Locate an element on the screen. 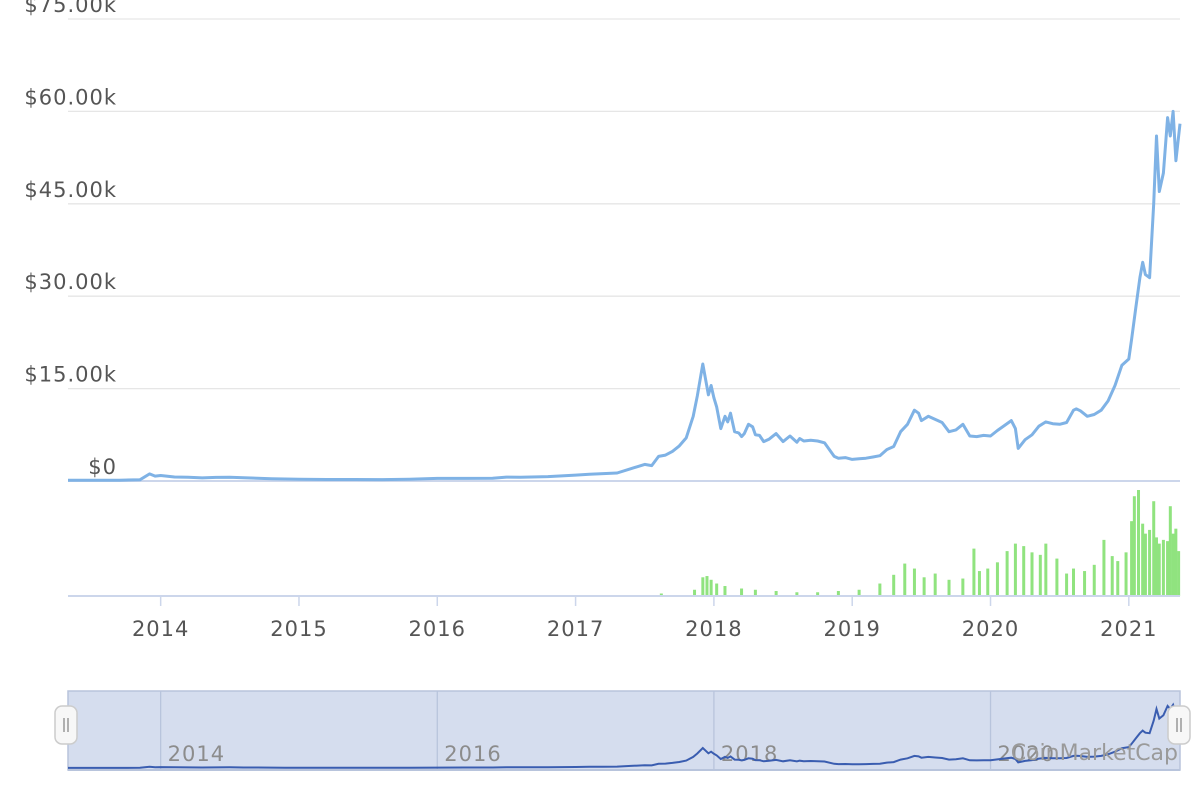 This screenshot has height=800, width=1200. x-tick-label: 2019 is located at coordinates (851, 629).